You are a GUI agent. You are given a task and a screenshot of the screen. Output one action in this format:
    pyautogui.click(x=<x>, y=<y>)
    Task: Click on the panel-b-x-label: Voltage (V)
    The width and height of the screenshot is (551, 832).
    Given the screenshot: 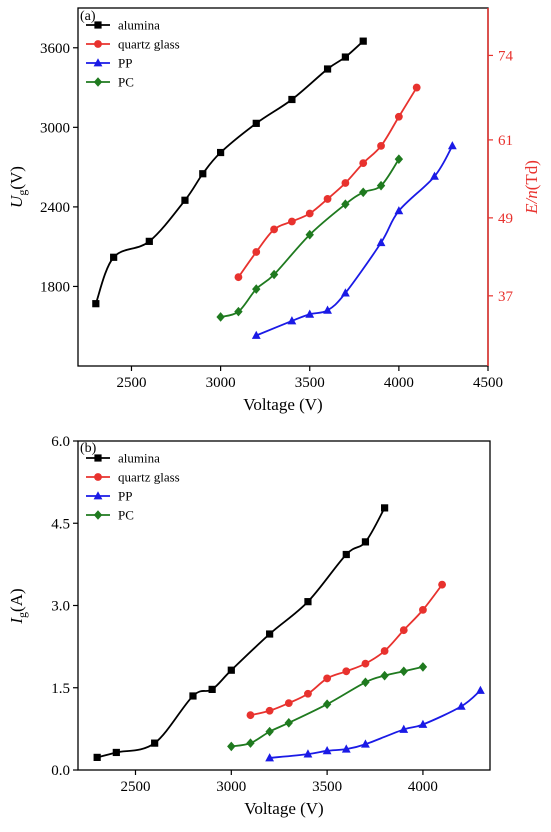 What is the action you would take?
    pyautogui.click(x=283, y=808)
    